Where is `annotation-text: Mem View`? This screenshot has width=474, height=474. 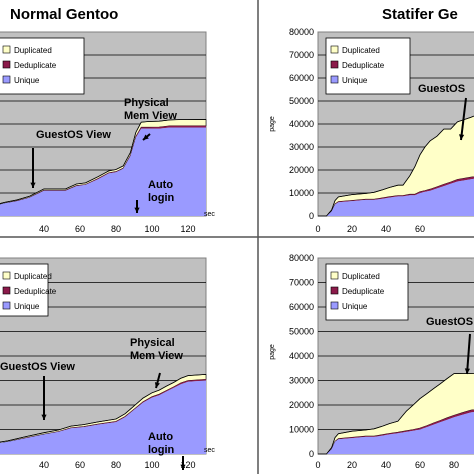 annotation-text: Mem View is located at coordinates (150, 116).